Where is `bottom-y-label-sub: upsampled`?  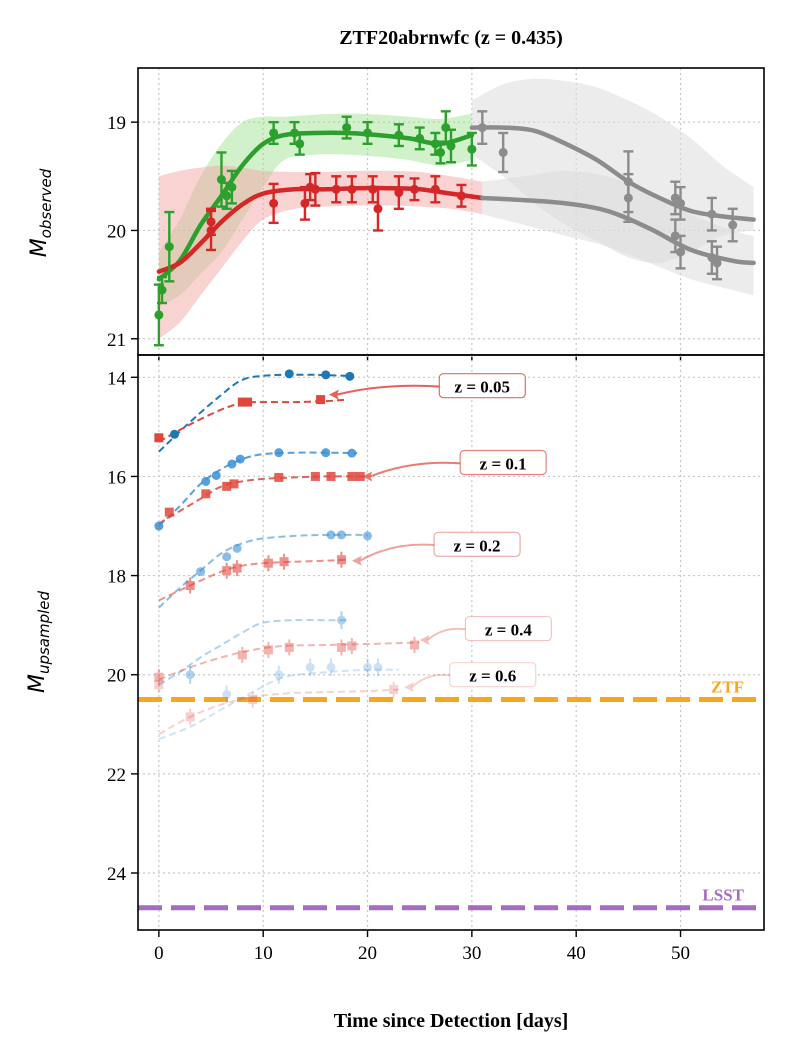
bottom-y-label-sub: upsampled is located at coordinates (44, 632).